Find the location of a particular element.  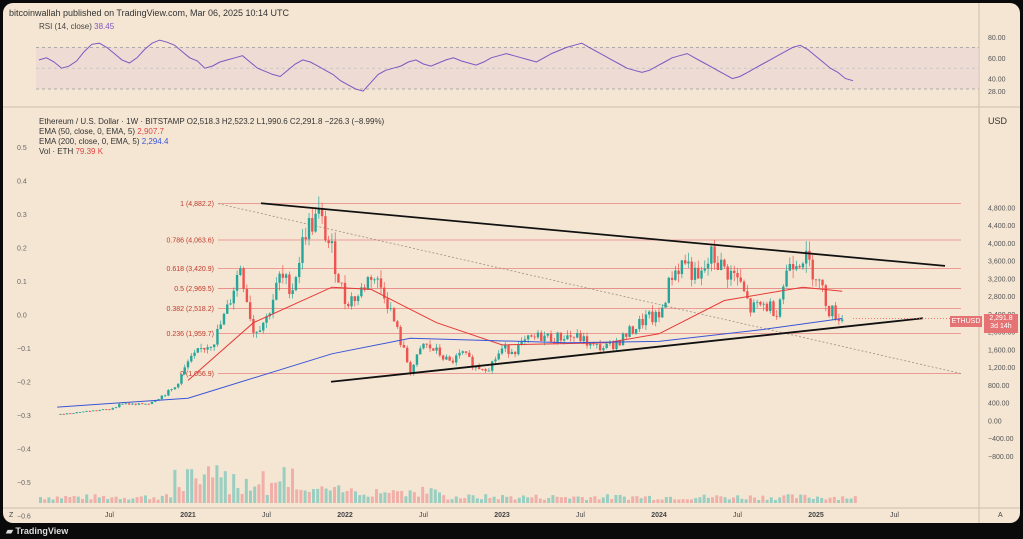

auto-scale-button: Z is located at coordinates (11, 515).